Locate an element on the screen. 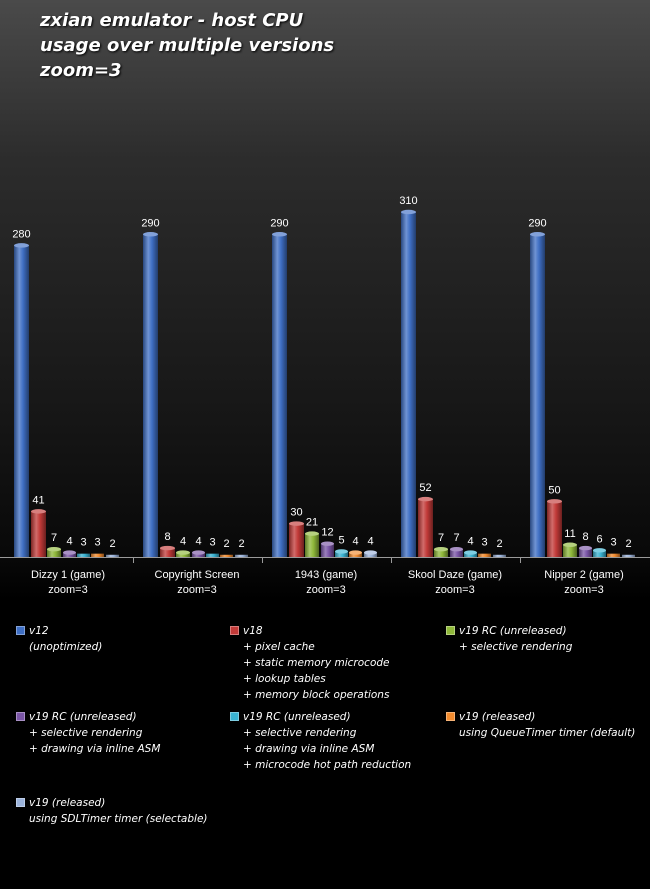 This screenshot has width=650, height=889. data-label: 280 is located at coordinates (21, 234).